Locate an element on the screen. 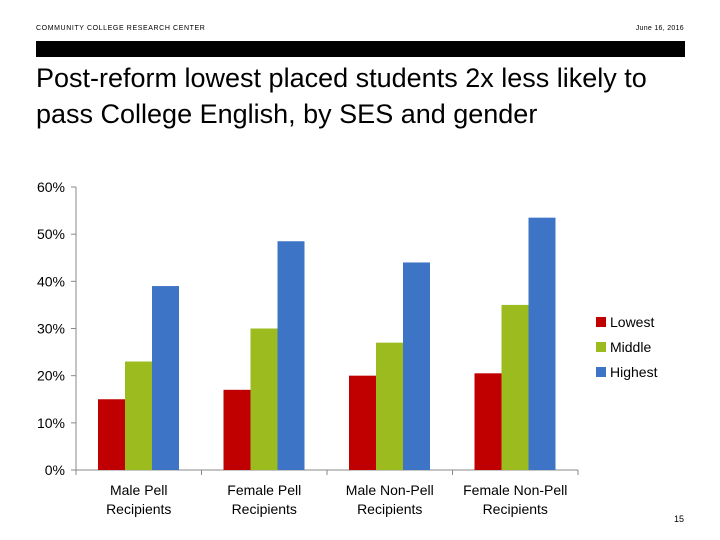 The image size is (720, 540). y-tick-label: 60% is located at coordinates (51, 187).